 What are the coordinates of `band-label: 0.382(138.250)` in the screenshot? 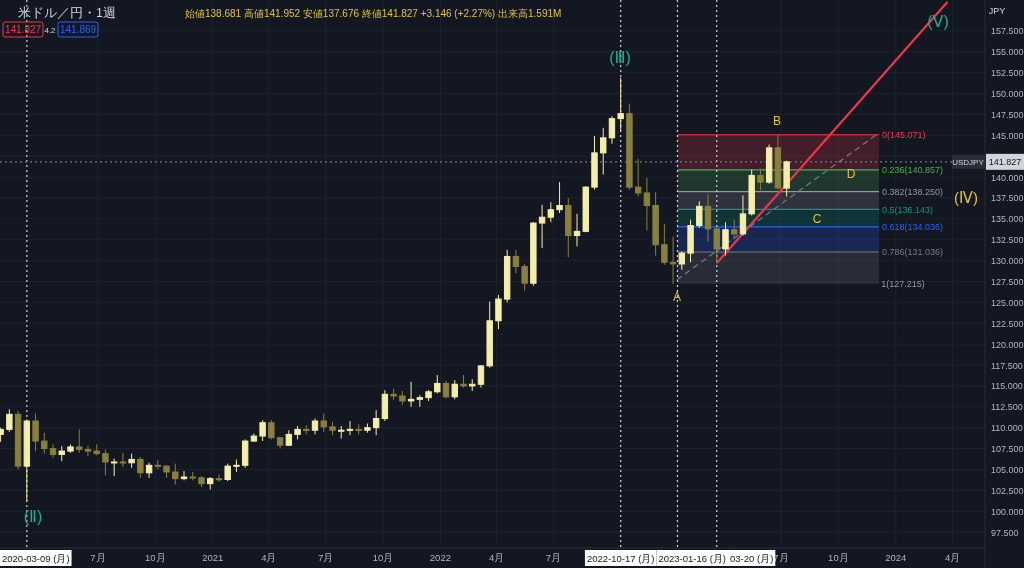 It's located at (912, 192).